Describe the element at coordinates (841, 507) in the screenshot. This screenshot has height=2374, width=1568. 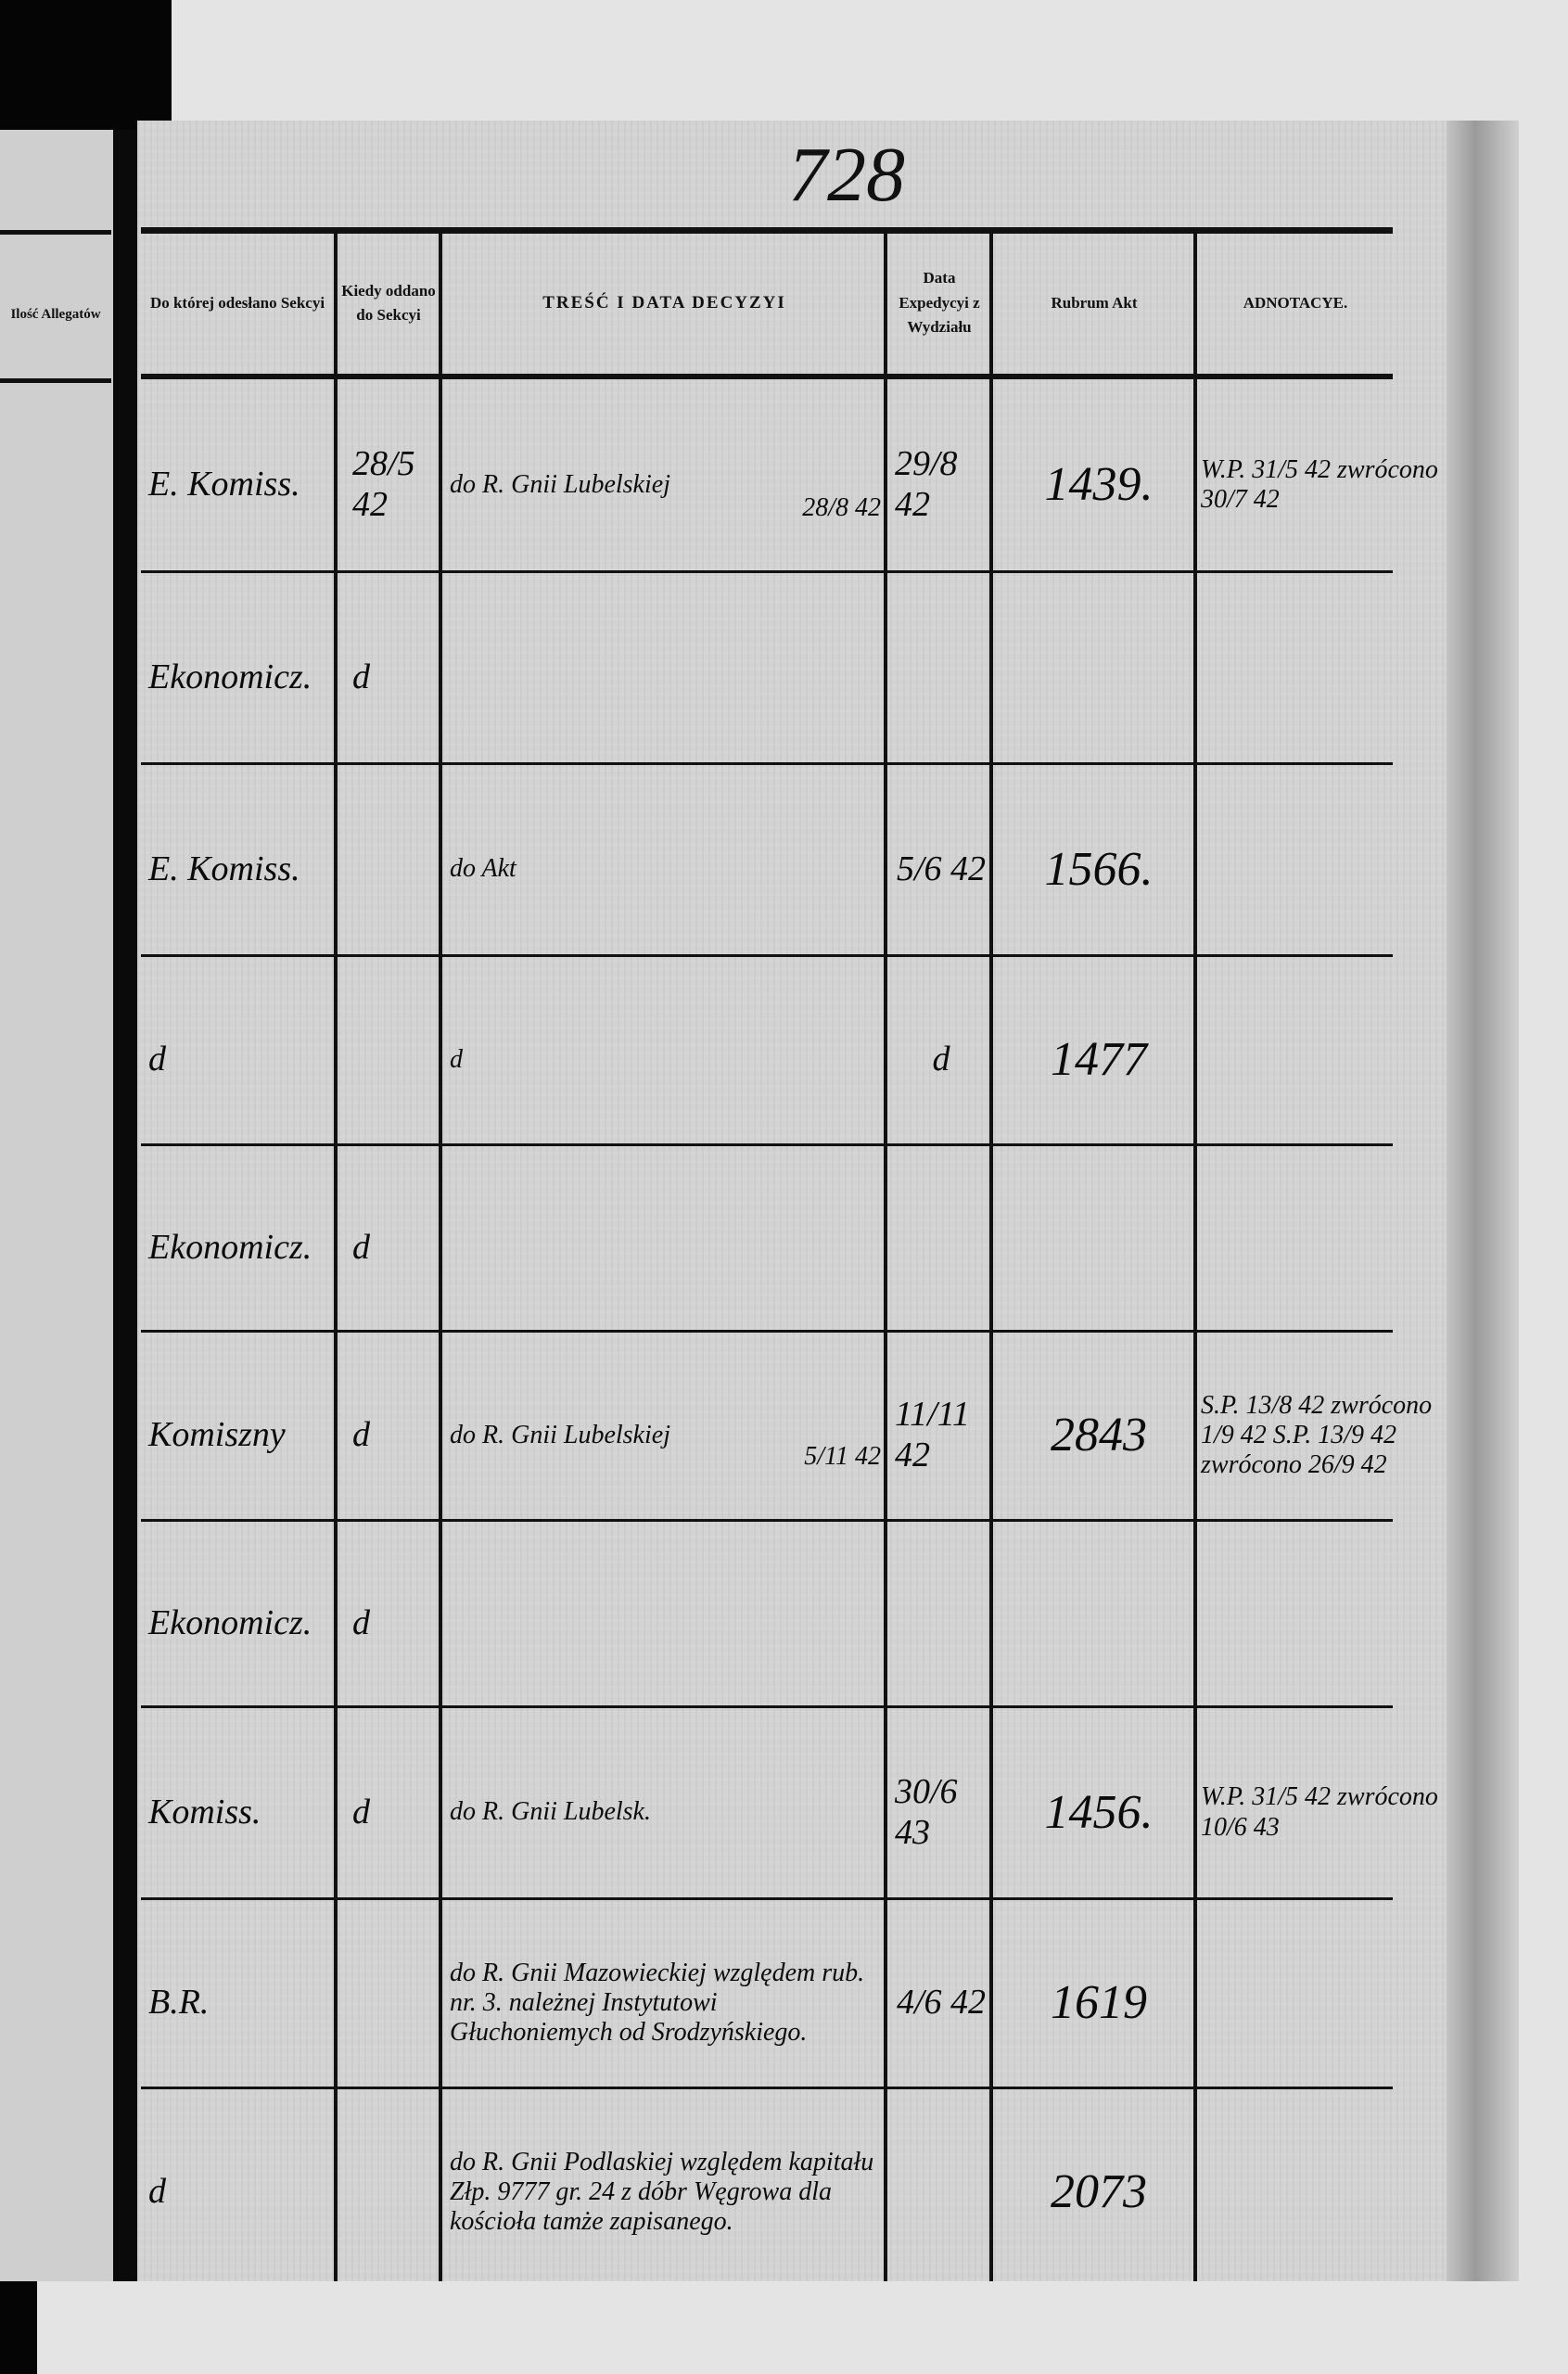
I see `cell-content-date: 28/8 42` at that location.